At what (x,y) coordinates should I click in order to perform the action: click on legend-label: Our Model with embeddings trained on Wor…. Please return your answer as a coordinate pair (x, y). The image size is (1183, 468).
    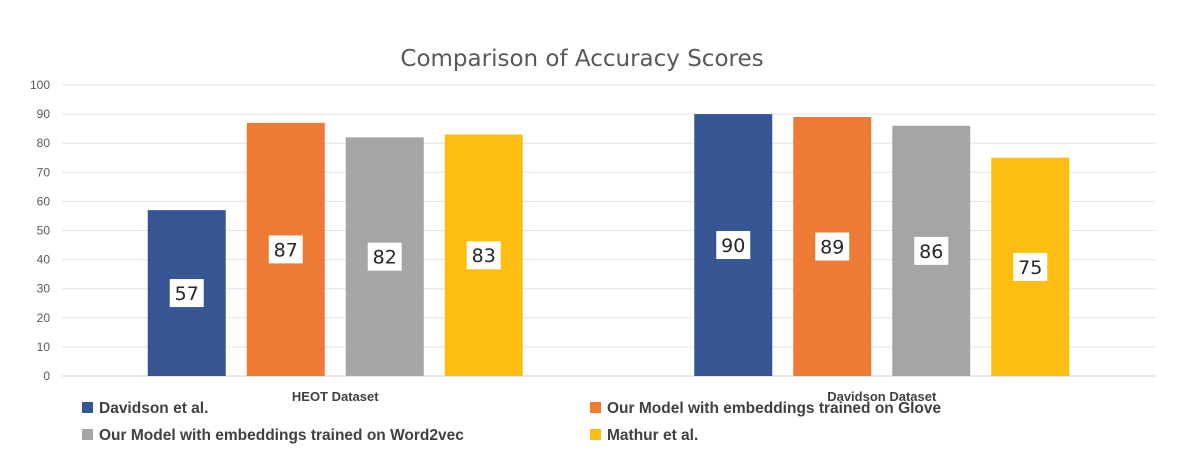
    Looking at the image, I should click on (281, 435).